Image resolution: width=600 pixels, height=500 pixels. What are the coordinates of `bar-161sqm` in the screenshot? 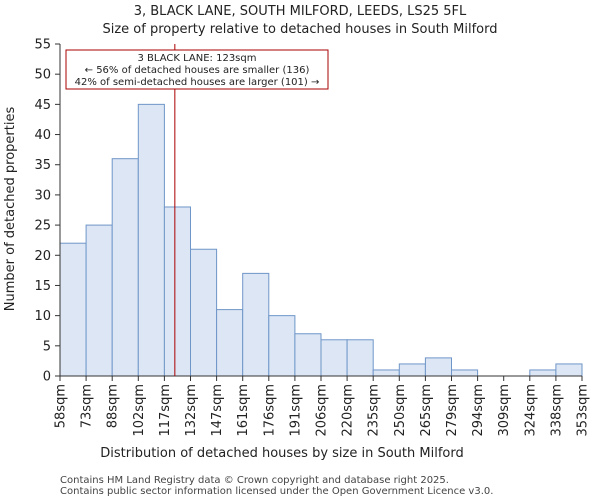 It's located at (256, 324).